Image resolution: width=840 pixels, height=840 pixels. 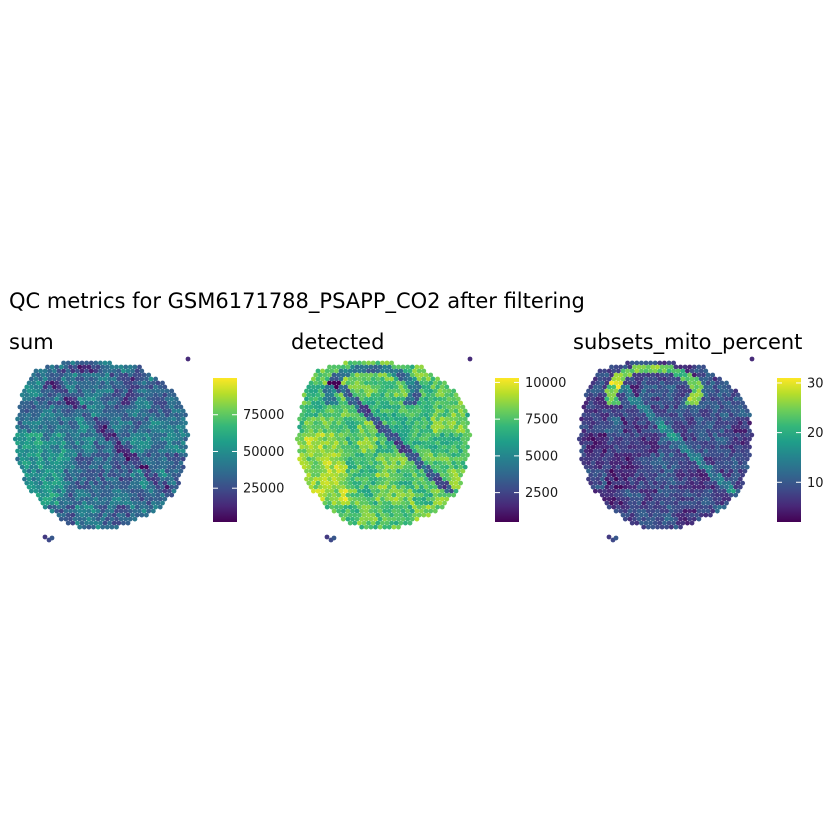 I want to click on panel-title-detected: detected, so click(x=338, y=342).